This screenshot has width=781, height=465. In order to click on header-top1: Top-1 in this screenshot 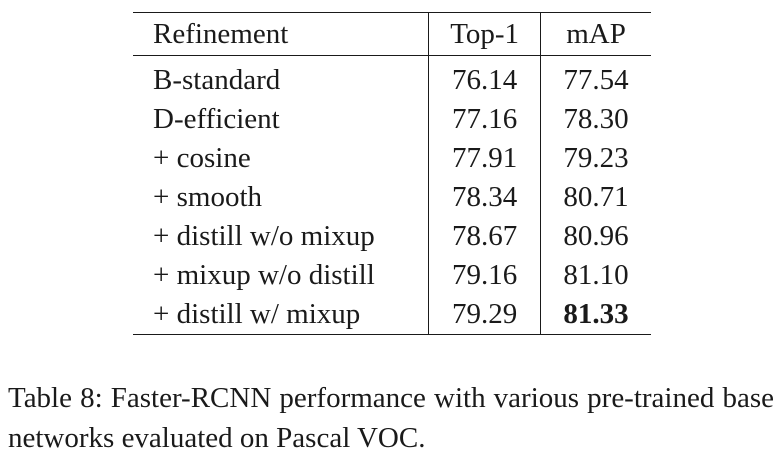, I will do `click(485, 34)`.